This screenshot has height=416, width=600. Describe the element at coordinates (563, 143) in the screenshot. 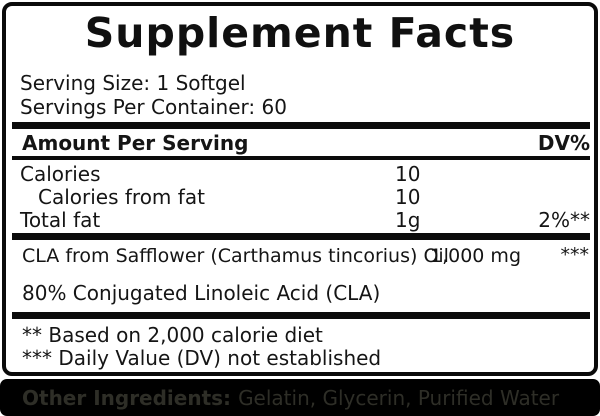

I see `column-header-dv: DV%` at that location.